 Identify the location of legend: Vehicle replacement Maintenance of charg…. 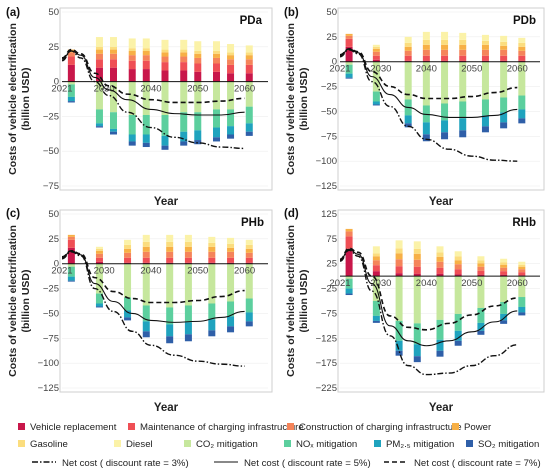
(279, 445).